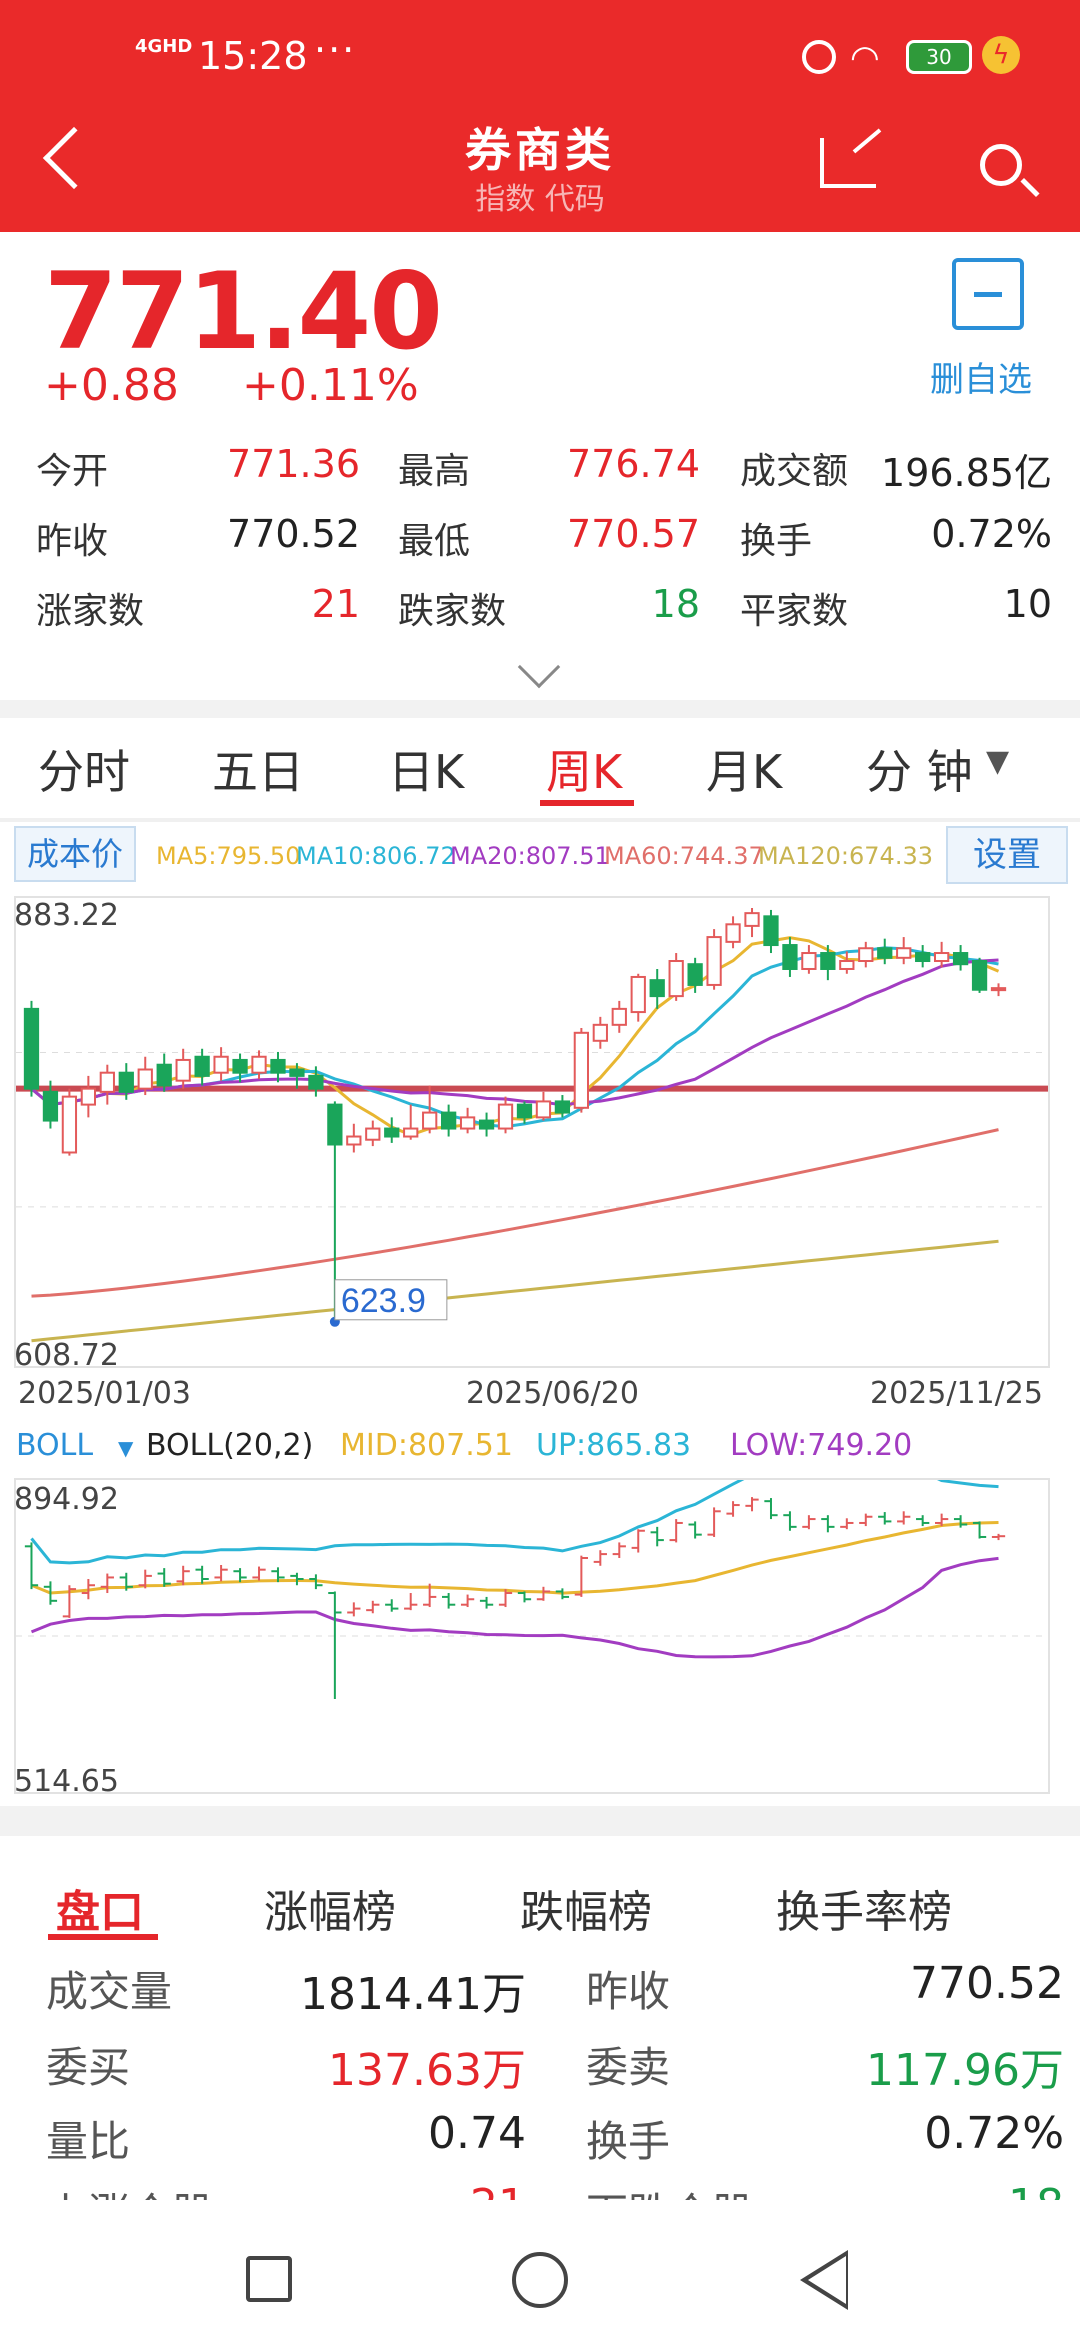  What do you see at coordinates (100, 1912) in the screenshot?
I see `tab-order-book: 盘口` at bounding box center [100, 1912].